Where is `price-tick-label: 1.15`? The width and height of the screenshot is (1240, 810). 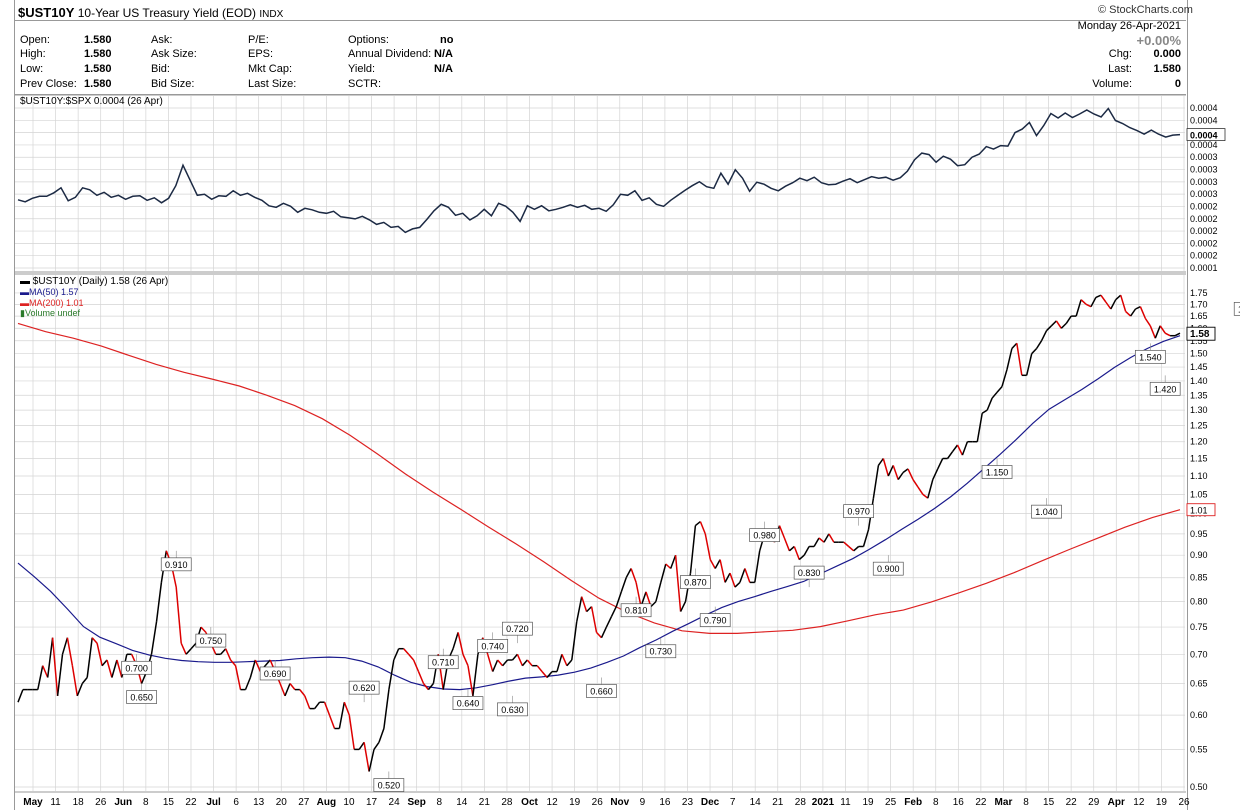 price-tick-label: 1.15 is located at coordinates (1199, 459).